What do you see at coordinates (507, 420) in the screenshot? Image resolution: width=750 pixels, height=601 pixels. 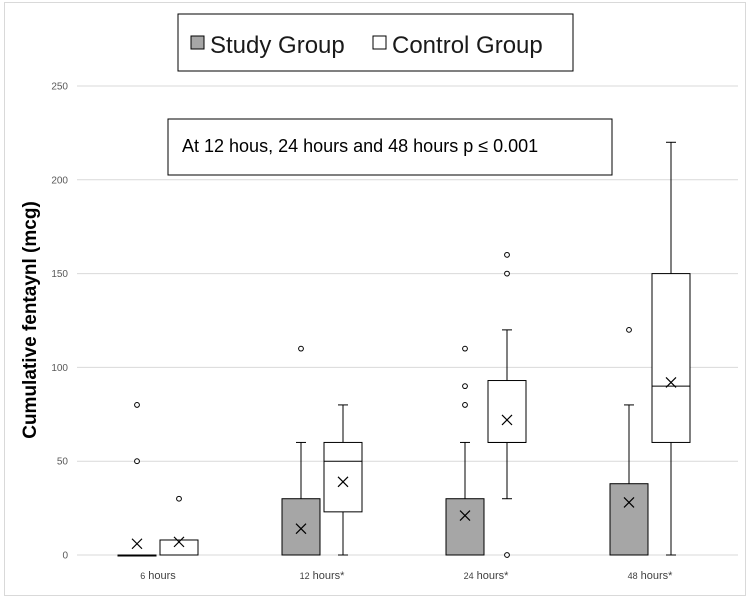 I see `control-group-2-mean-marker` at bounding box center [507, 420].